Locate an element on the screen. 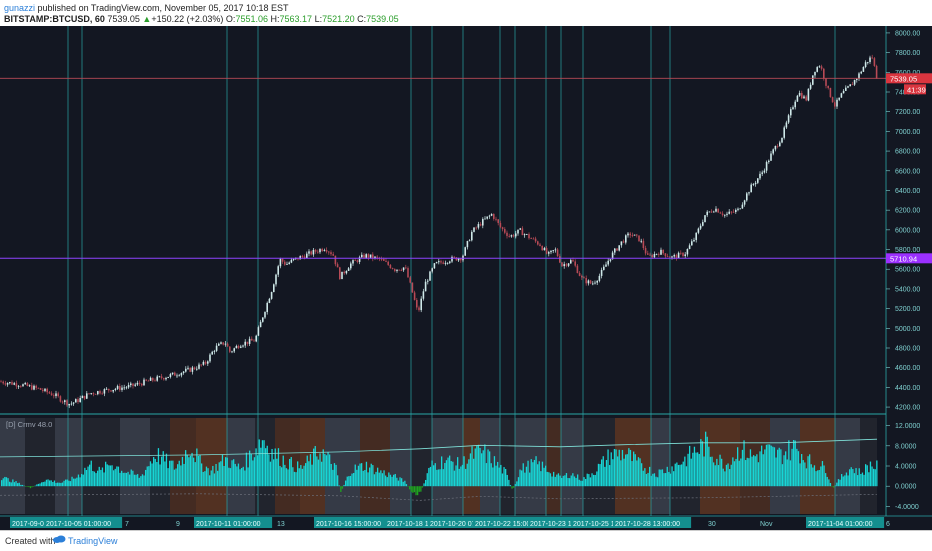 This screenshot has width=932, height=551. time-axis-label: 2017-10-20 07:00:00 is located at coordinates (462, 524).